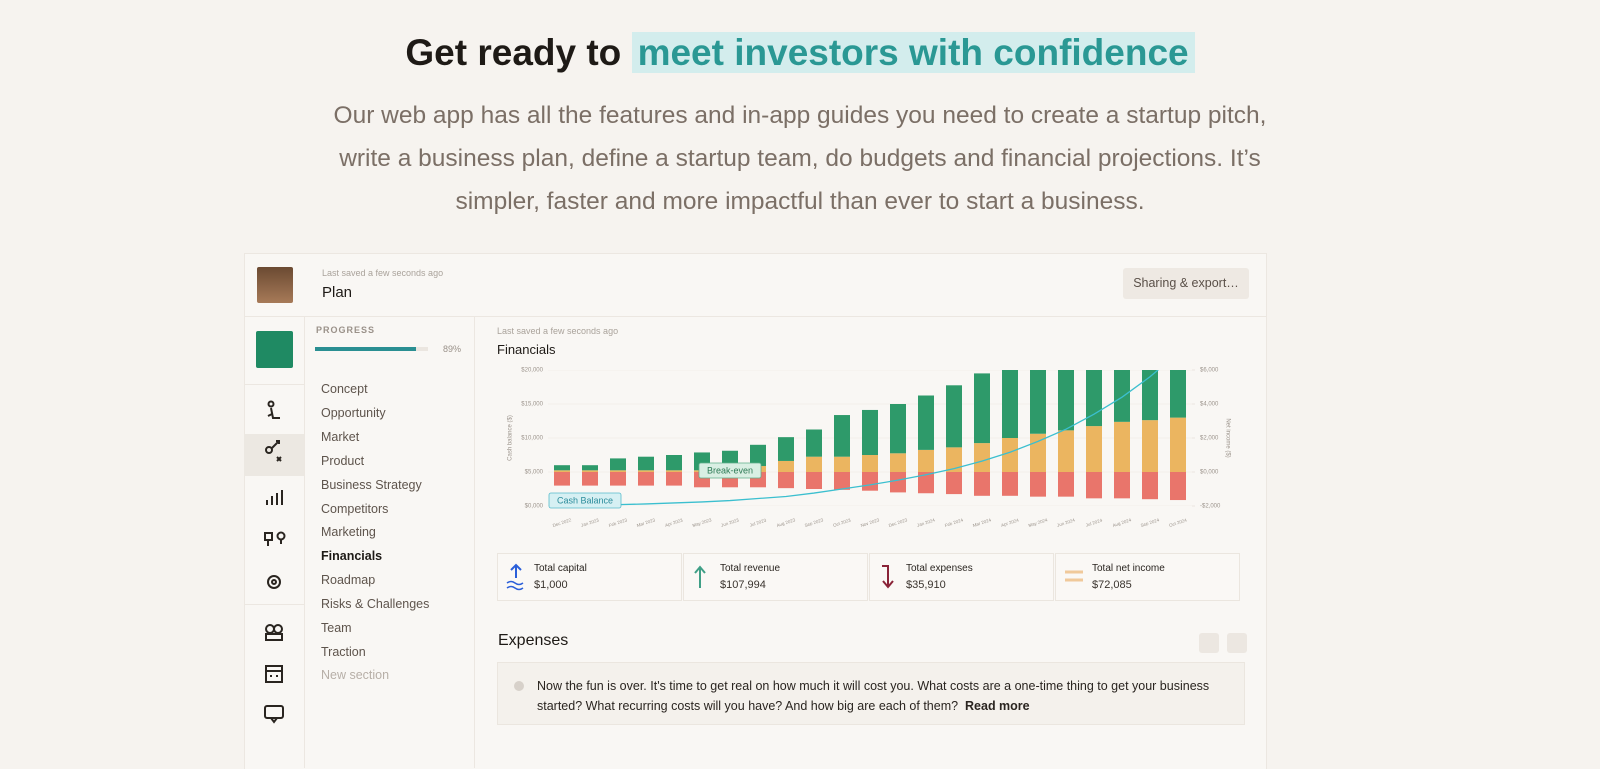 Image resolution: width=1600 pixels, height=769 pixels. What do you see at coordinates (274, 632) in the screenshot?
I see `icon-team` at bounding box center [274, 632].